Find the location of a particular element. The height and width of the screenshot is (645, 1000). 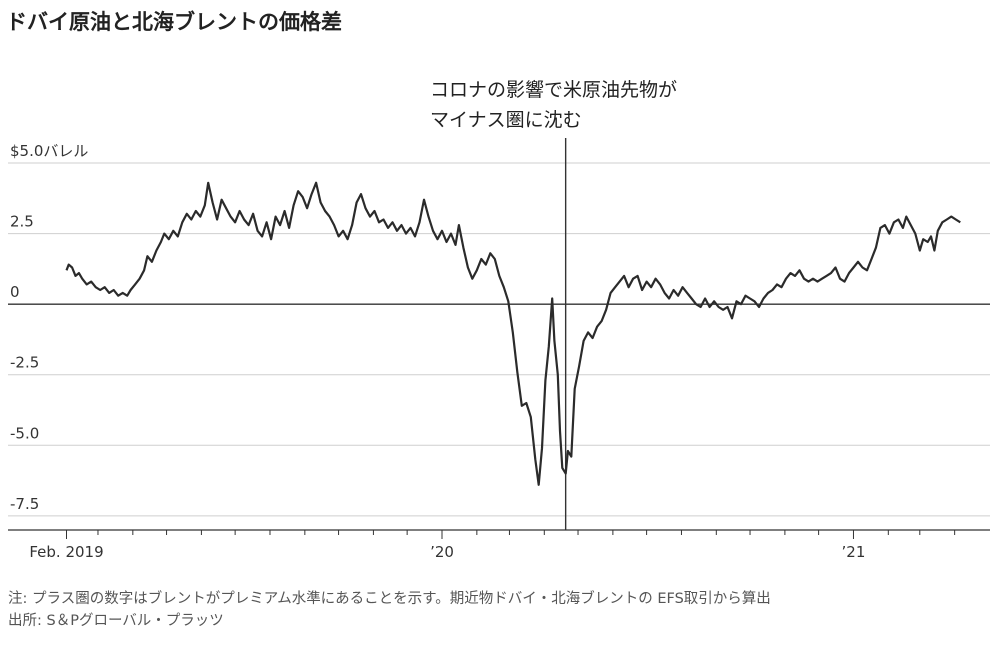

y-tick-label: -2.5 is located at coordinates (24, 363).